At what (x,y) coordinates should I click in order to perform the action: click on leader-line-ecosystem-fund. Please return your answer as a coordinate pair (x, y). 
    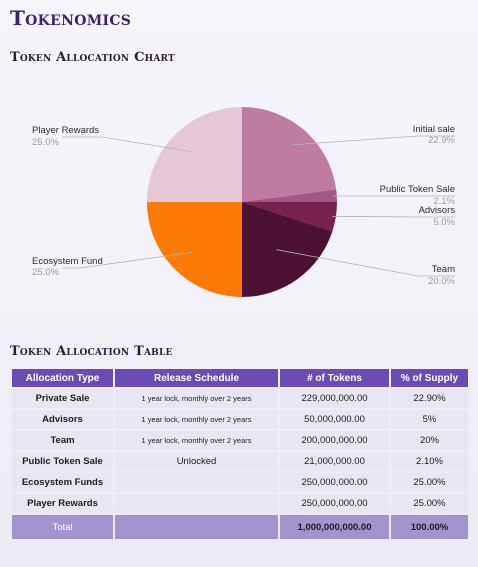
    Looking at the image, I should click on (135, 260).